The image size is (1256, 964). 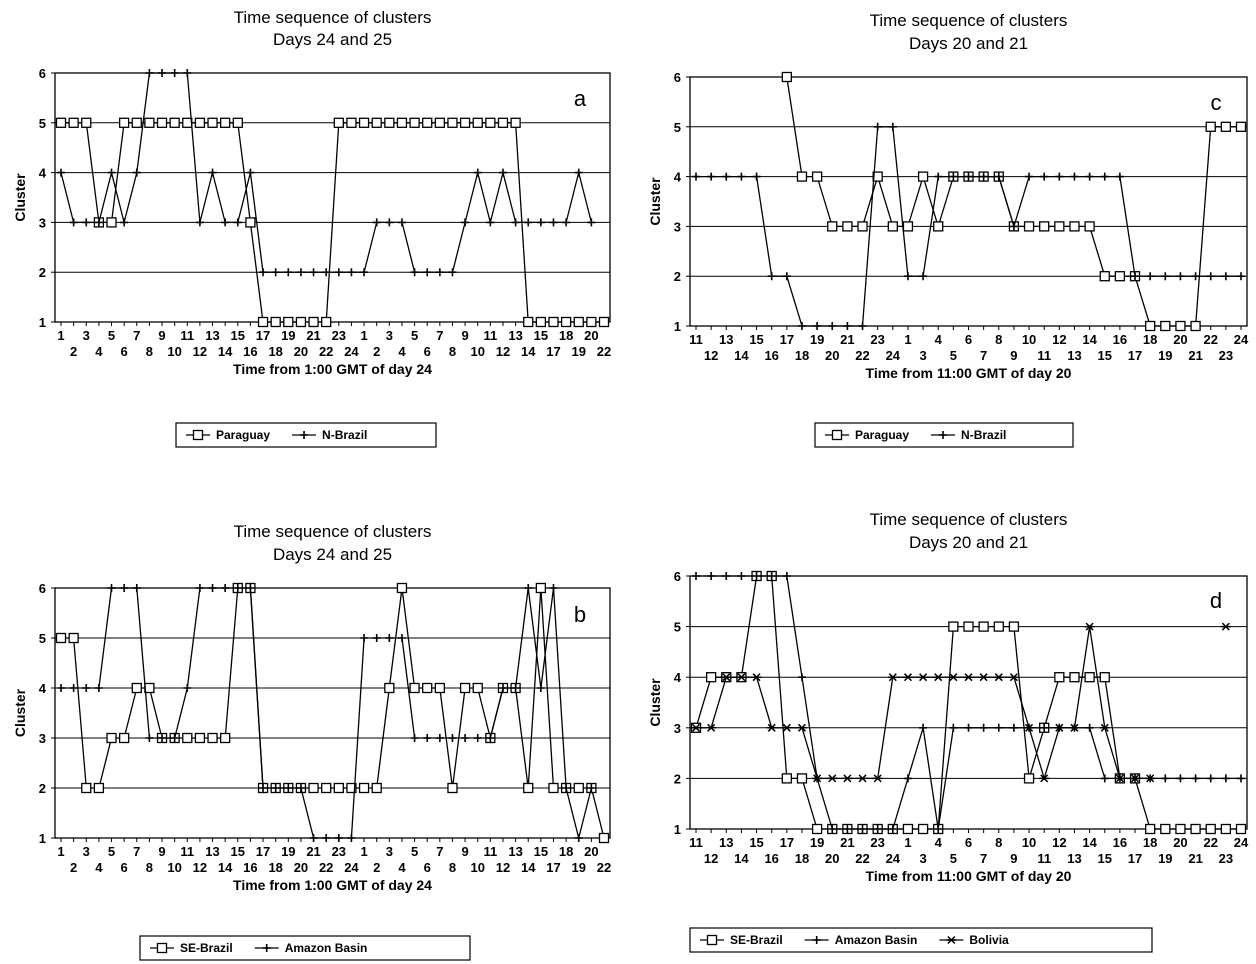 I want to click on x-tick-label: 6, so click(x=124, y=351).